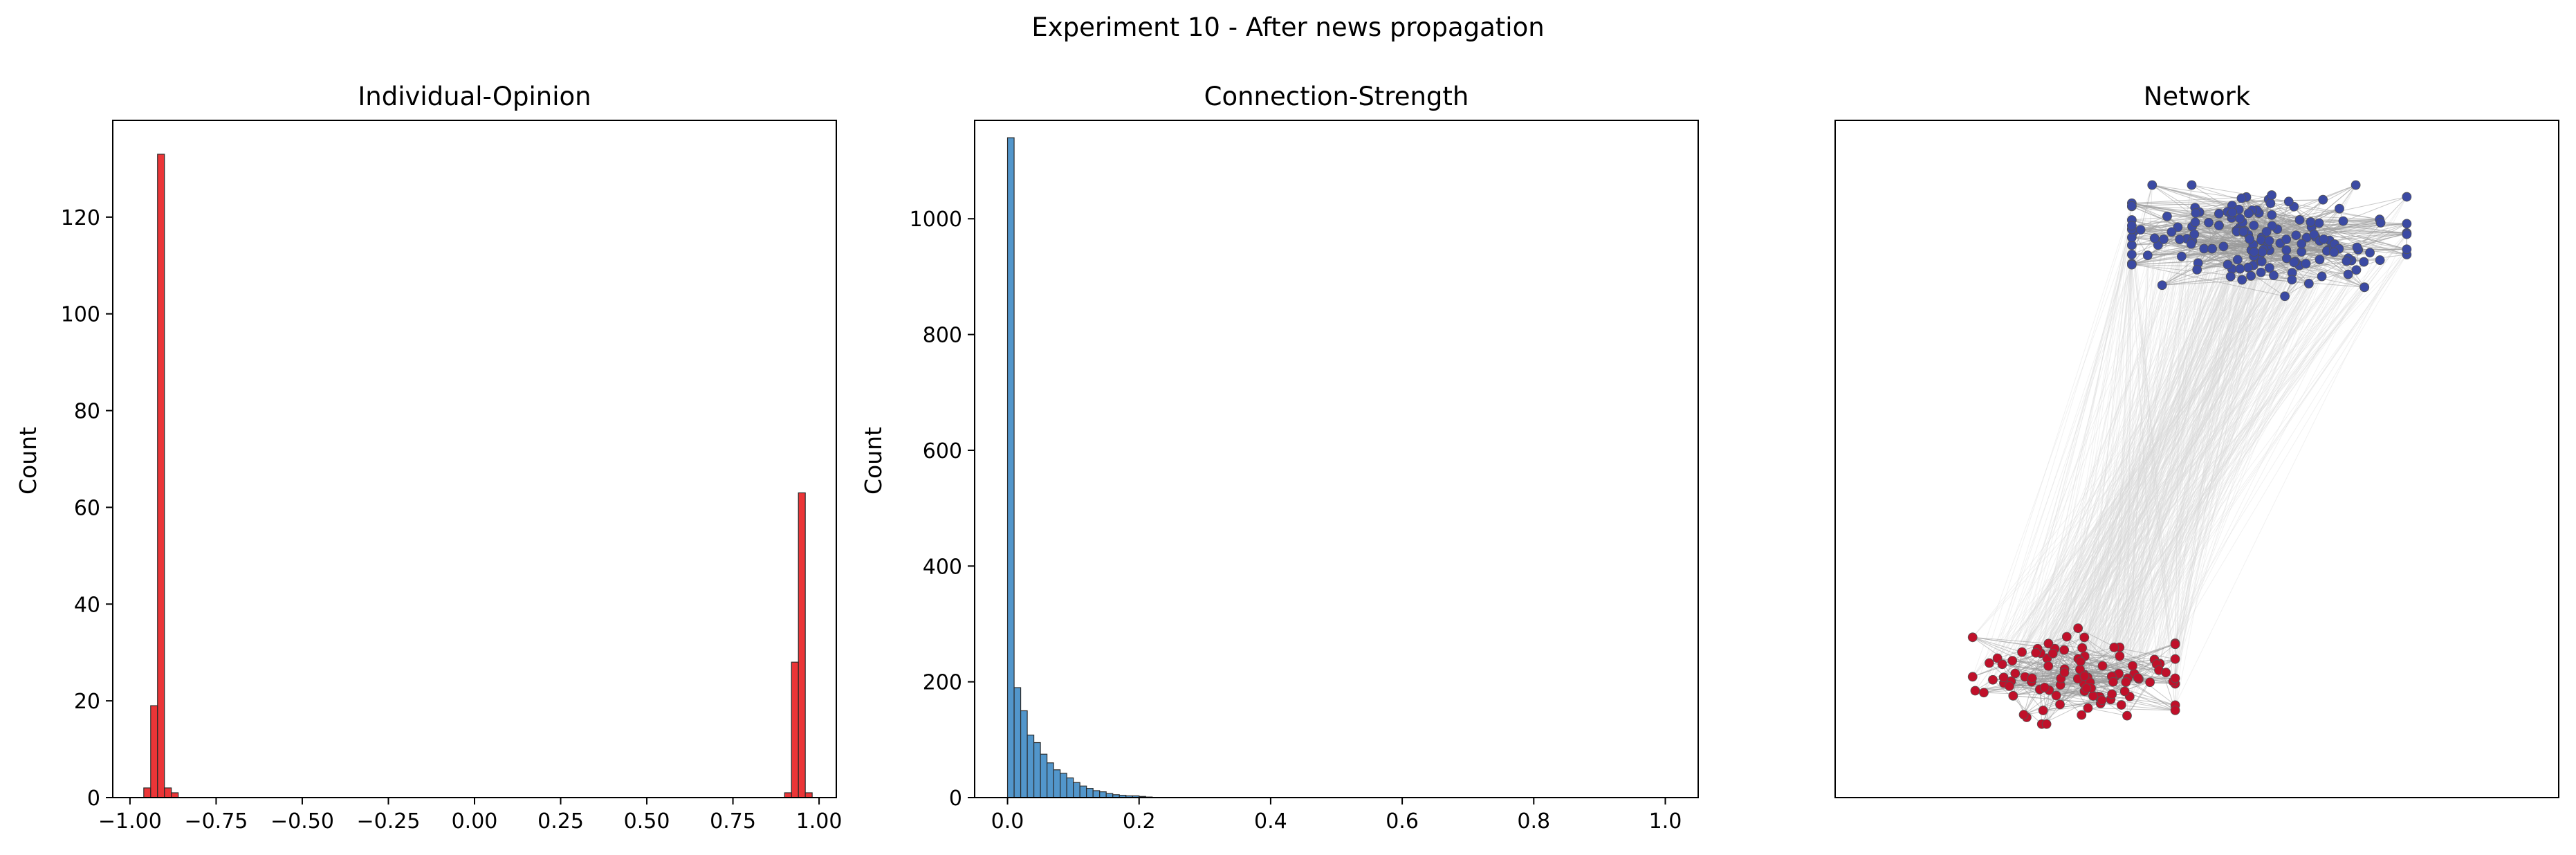 Image resolution: width=2576 pixels, height=855 pixels. Describe the element at coordinates (942, 567) in the screenshot. I see `strength-histogram-ytick-label: 400` at that location.